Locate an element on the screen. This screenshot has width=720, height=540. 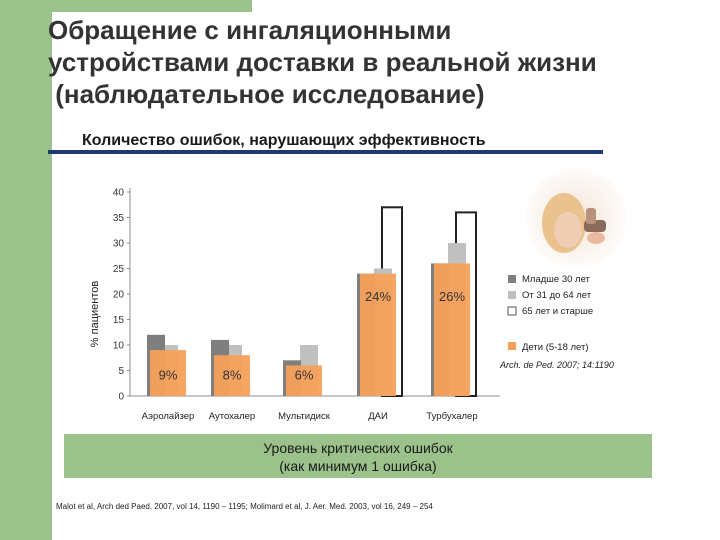
title-line-2: устройствами доставки в реальной жизни is located at coordinates (322, 62).